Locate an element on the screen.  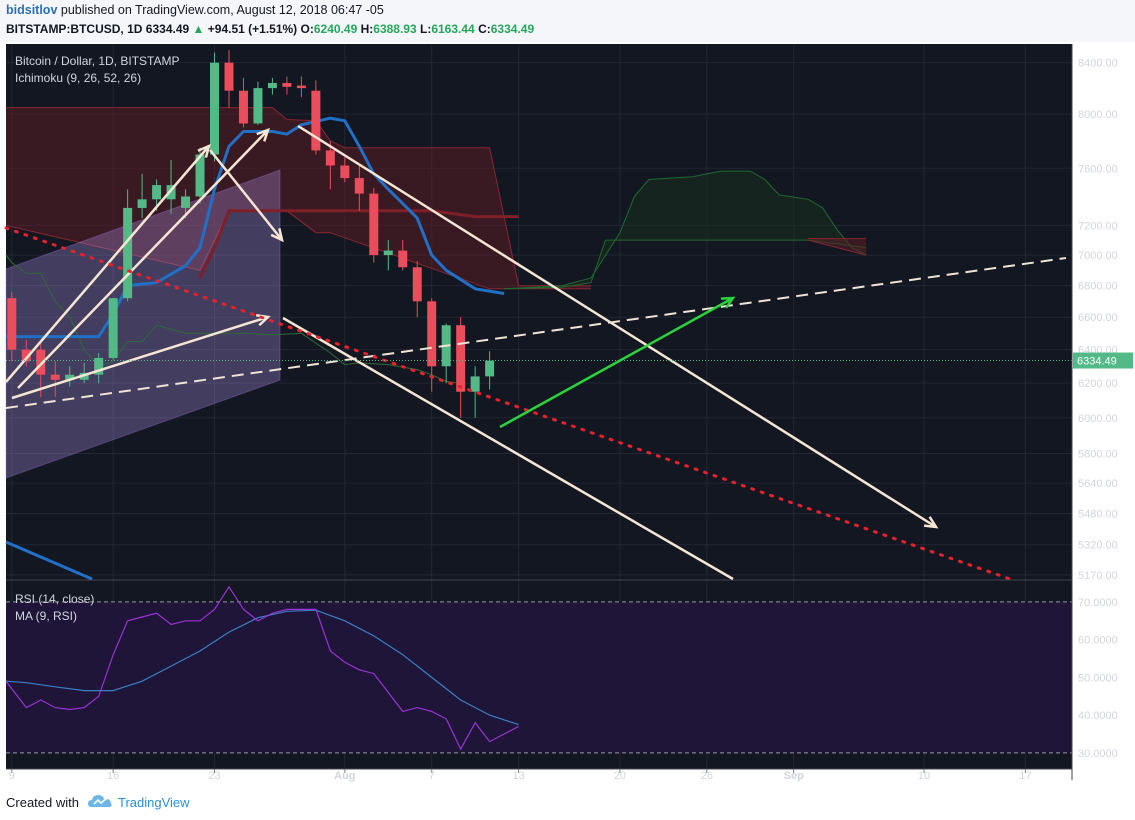
l-label: L: is located at coordinates (426, 29).